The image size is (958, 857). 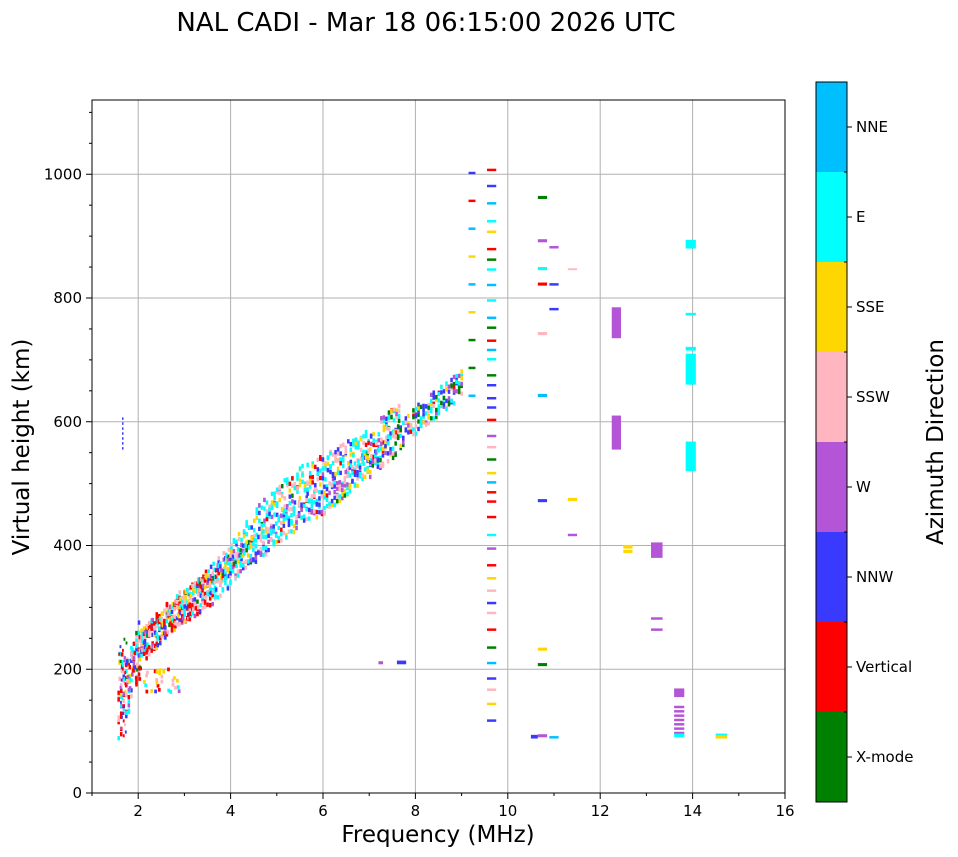 What do you see at coordinates (138, 811) in the screenshot?
I see `x-tick-label: 2` at bounding box center [138, 811].